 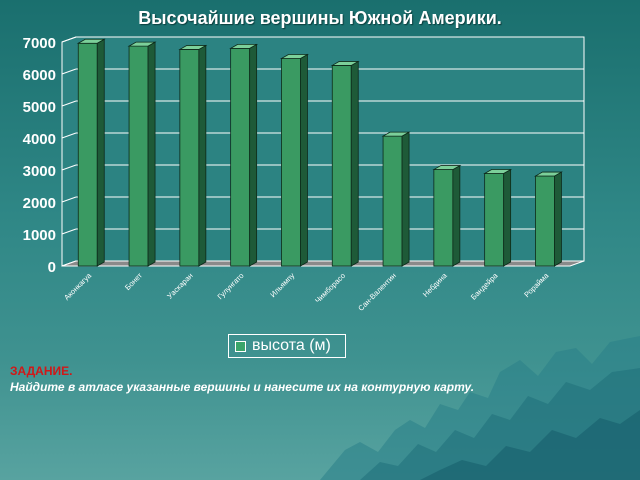 What do you see at coordinates (320, 18) in the screenshot?
I see `chart-title: Высочайшие вершины Южной Америки.` at bounding box center [320, 18].